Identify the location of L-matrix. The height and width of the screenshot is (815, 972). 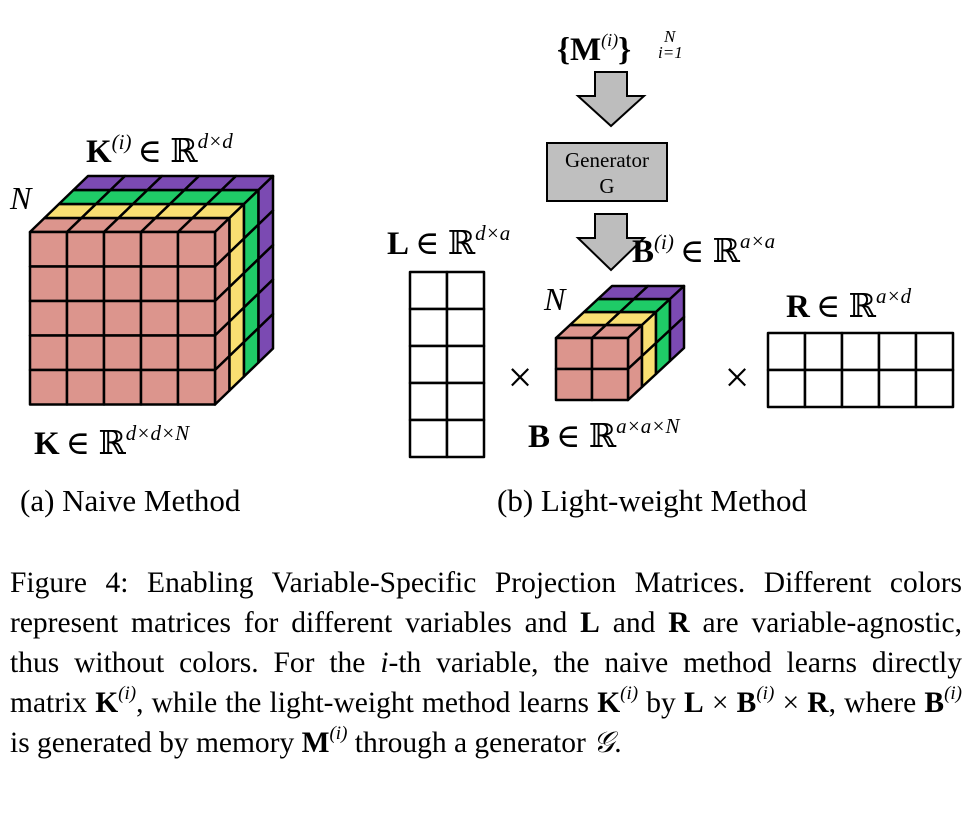
(447, 364).